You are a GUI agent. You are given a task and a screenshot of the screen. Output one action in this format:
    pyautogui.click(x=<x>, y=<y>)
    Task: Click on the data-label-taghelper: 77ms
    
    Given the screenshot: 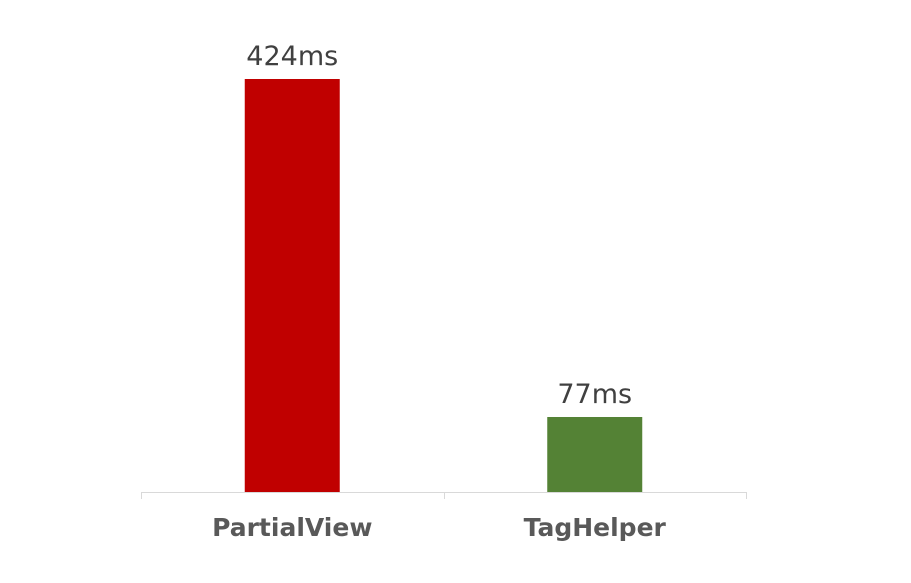 What is the action you would take?
    pyautogui.click(x=594, y=394)
    